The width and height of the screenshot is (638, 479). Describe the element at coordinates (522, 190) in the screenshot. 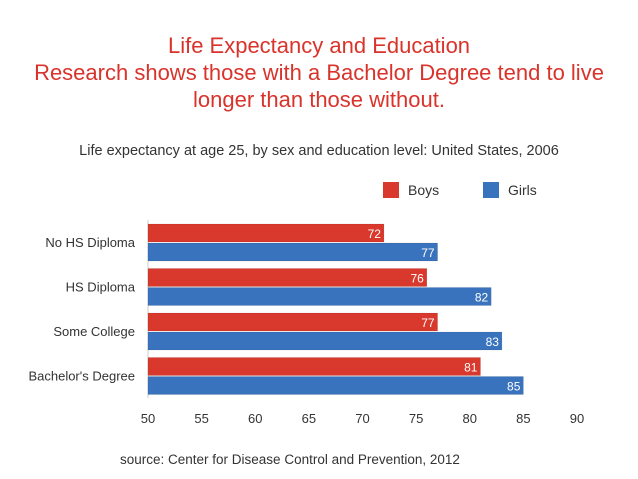

I see `legend-label-girls: Girls` at that location.